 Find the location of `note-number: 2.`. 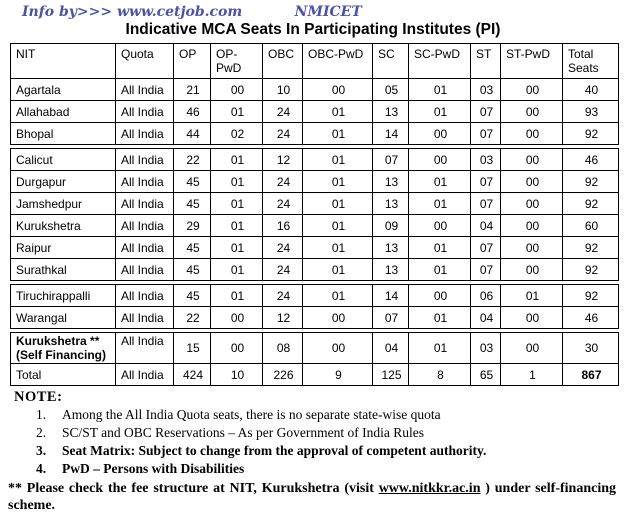

note-number: 2. is located at coordinates (41, 432).